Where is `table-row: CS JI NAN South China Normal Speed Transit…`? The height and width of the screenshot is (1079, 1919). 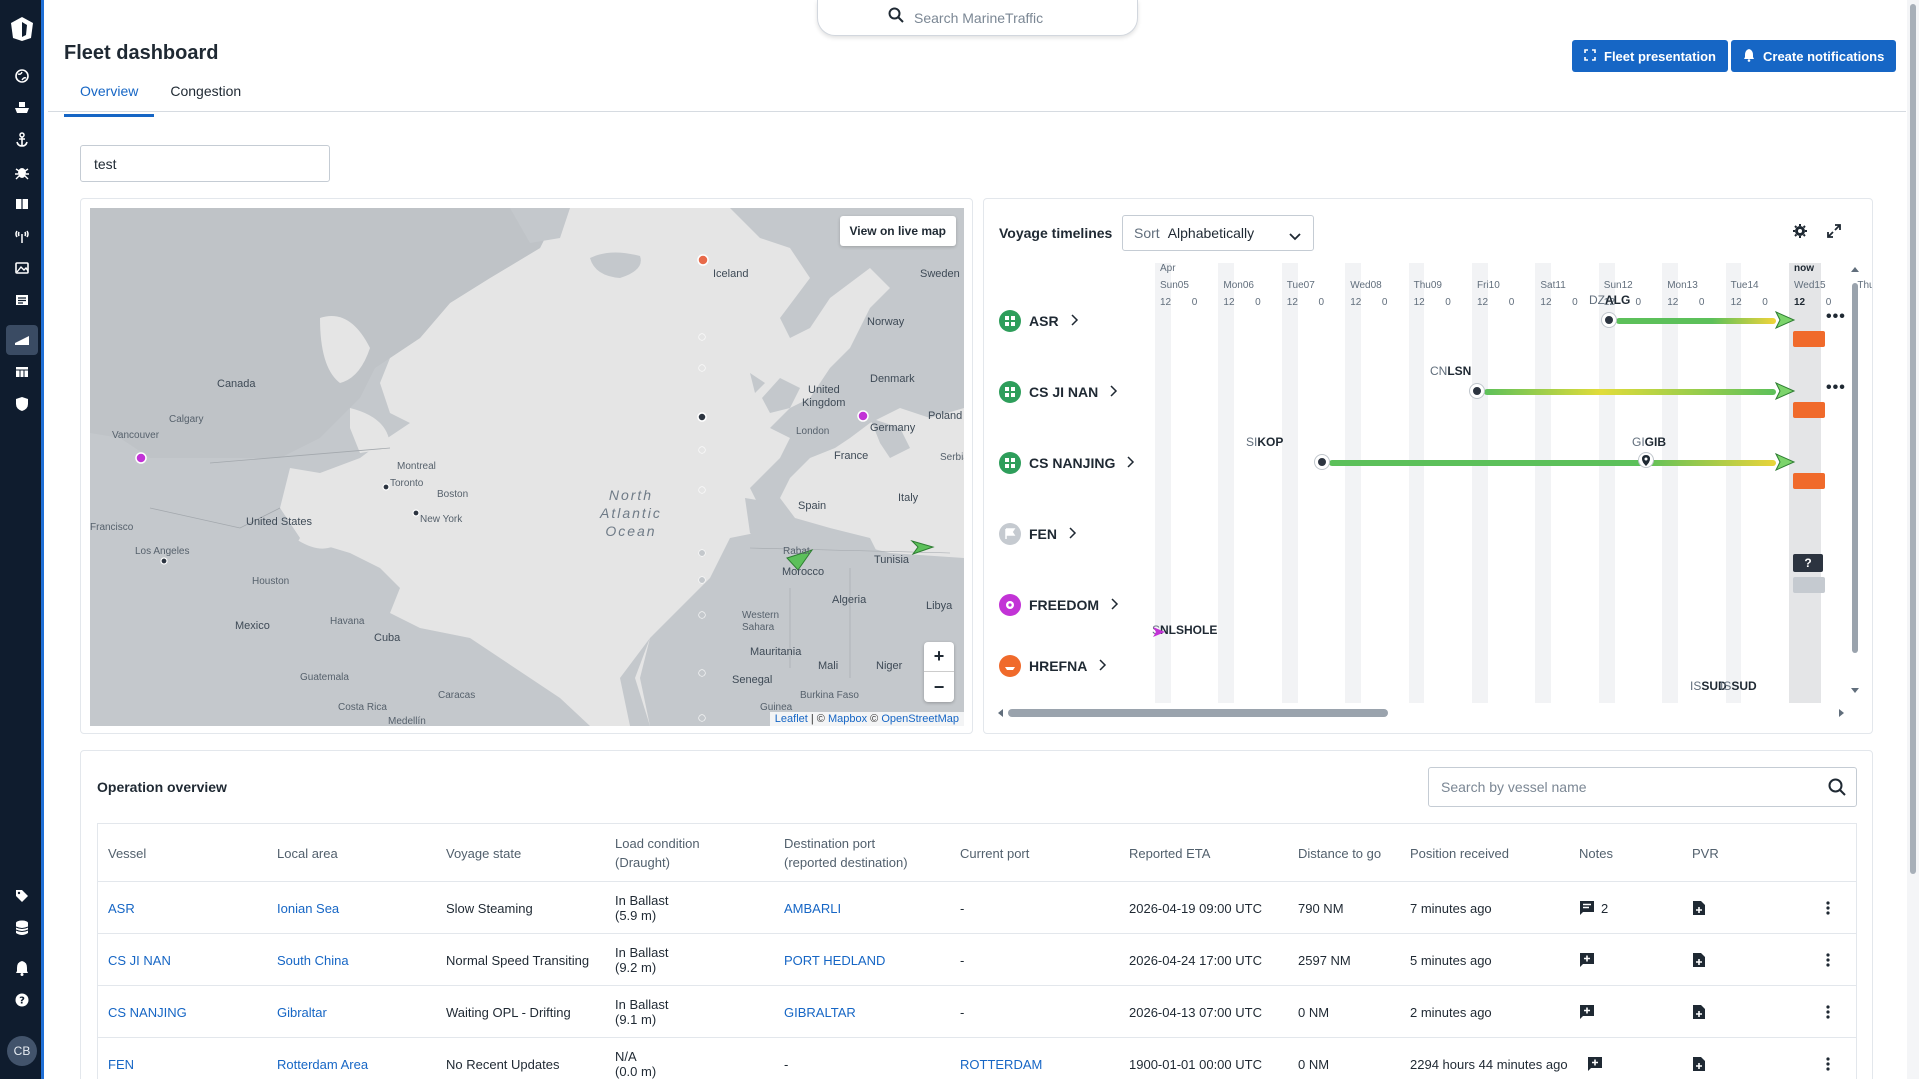 table-row: CS JI NAN South China Normal Speed Transit… is located at coordinates (977, 960).